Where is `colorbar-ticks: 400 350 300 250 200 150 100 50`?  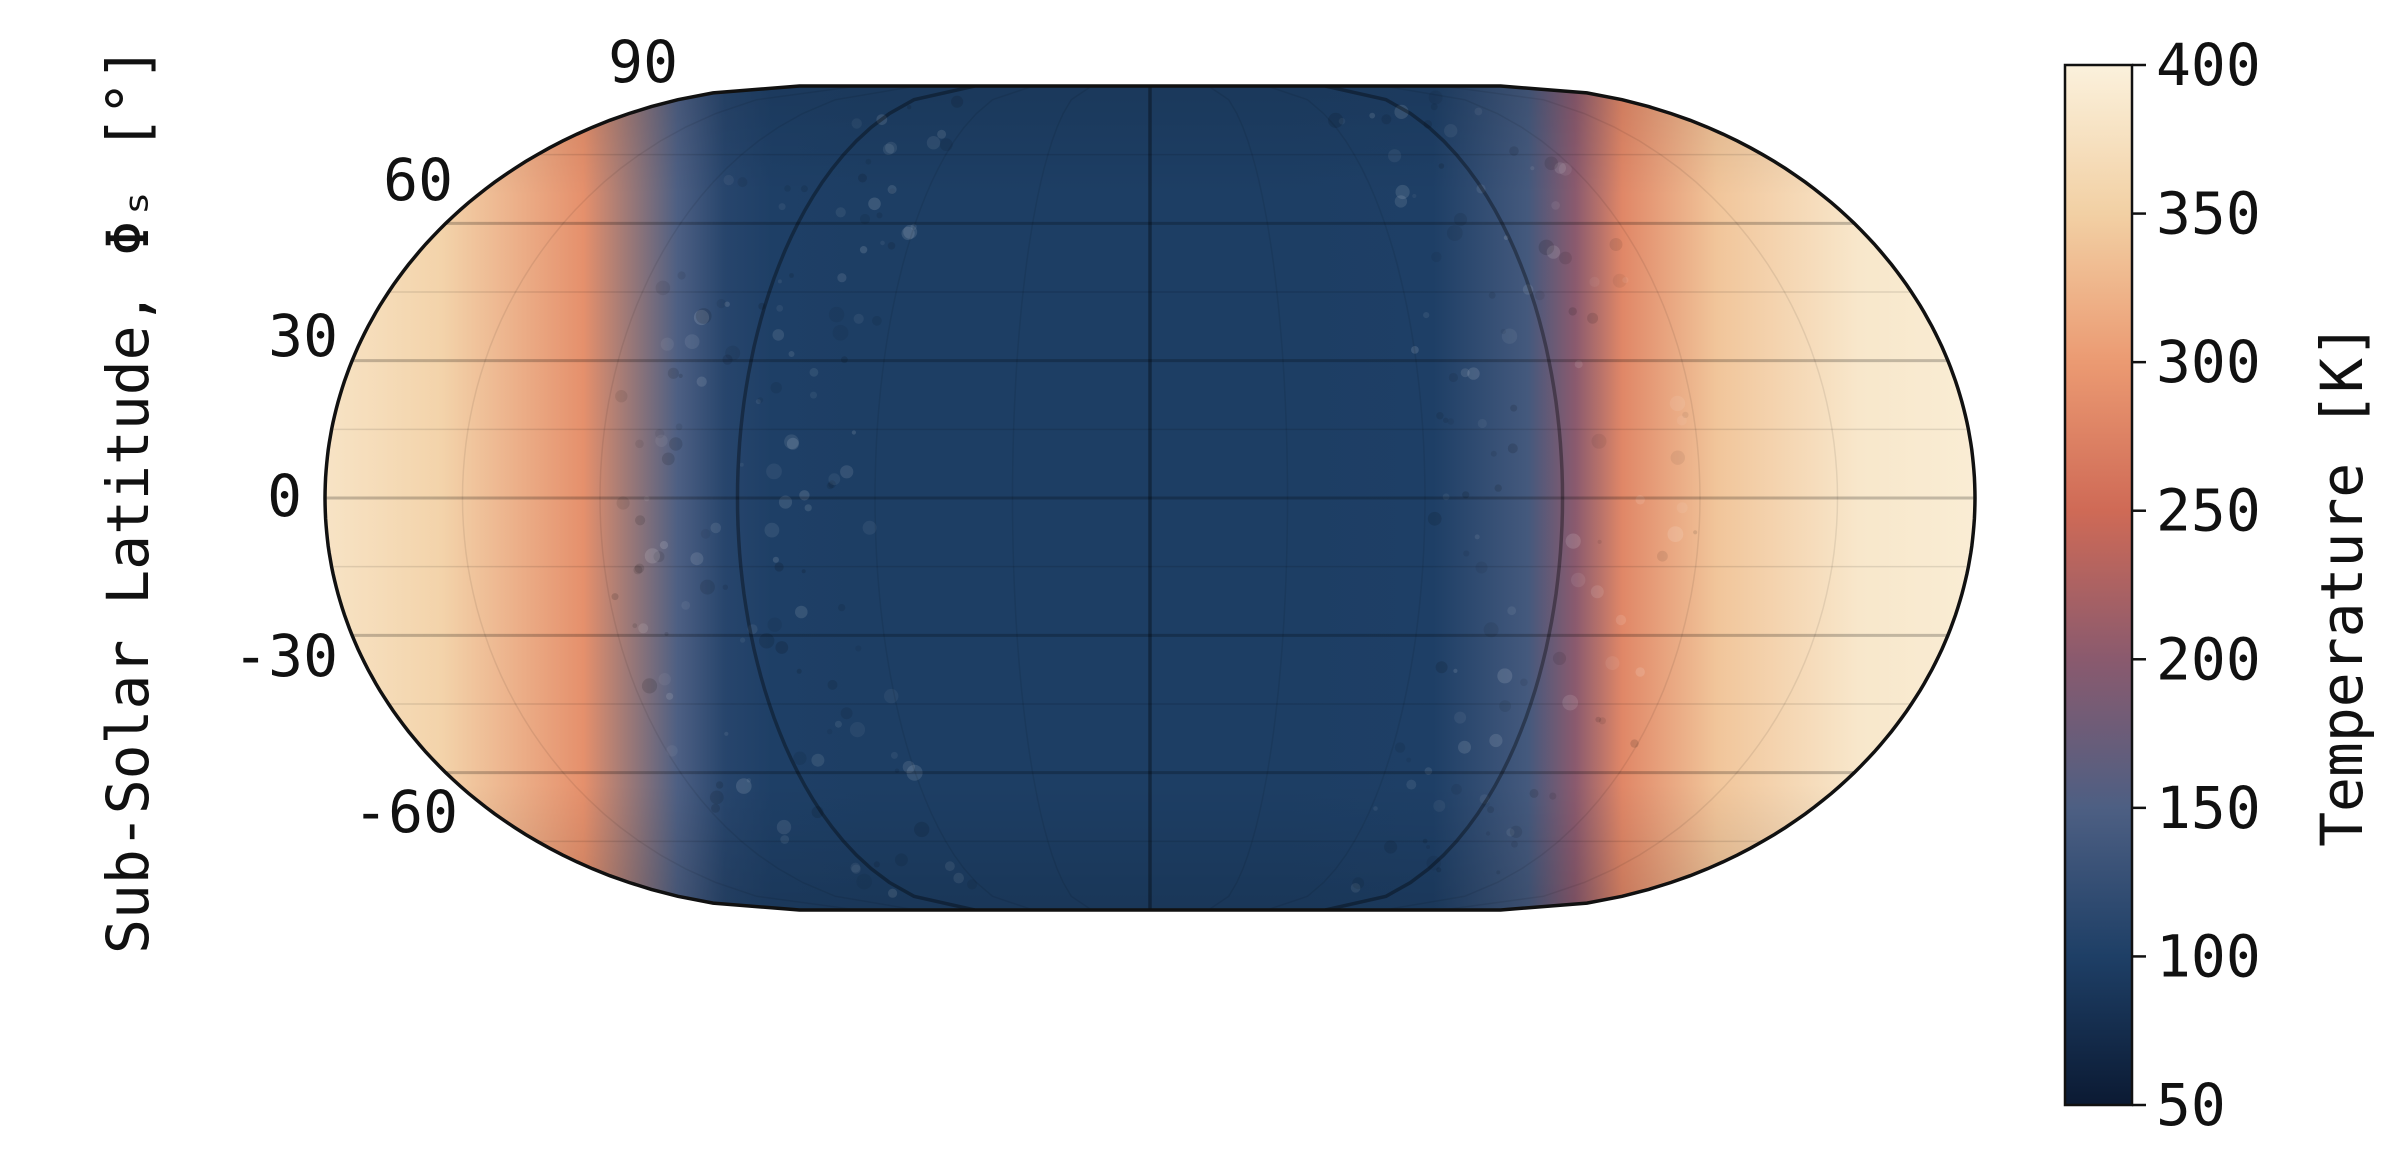
colorbar-ticks: 400 350 300 250 200 150 100 50 is located at coordinates (2196, 585).